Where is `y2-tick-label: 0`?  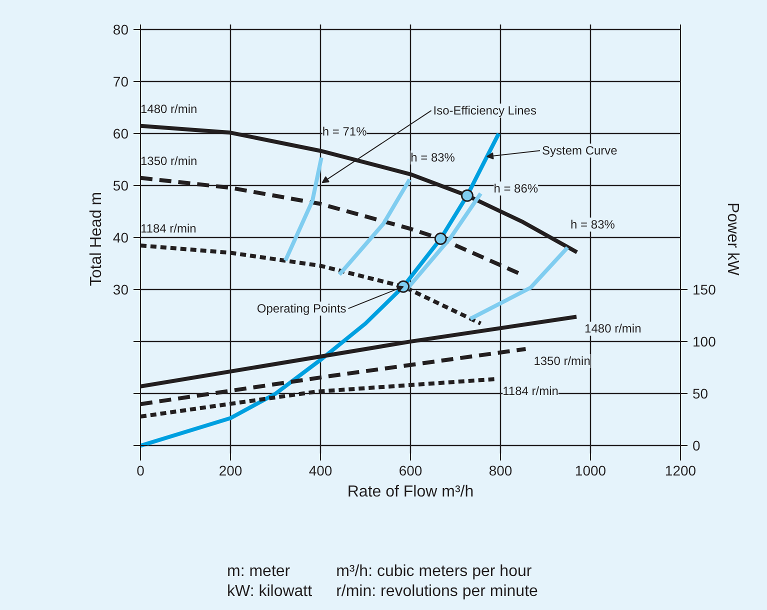
y2-tick-label: 0 is located at coordinates (696, 446).